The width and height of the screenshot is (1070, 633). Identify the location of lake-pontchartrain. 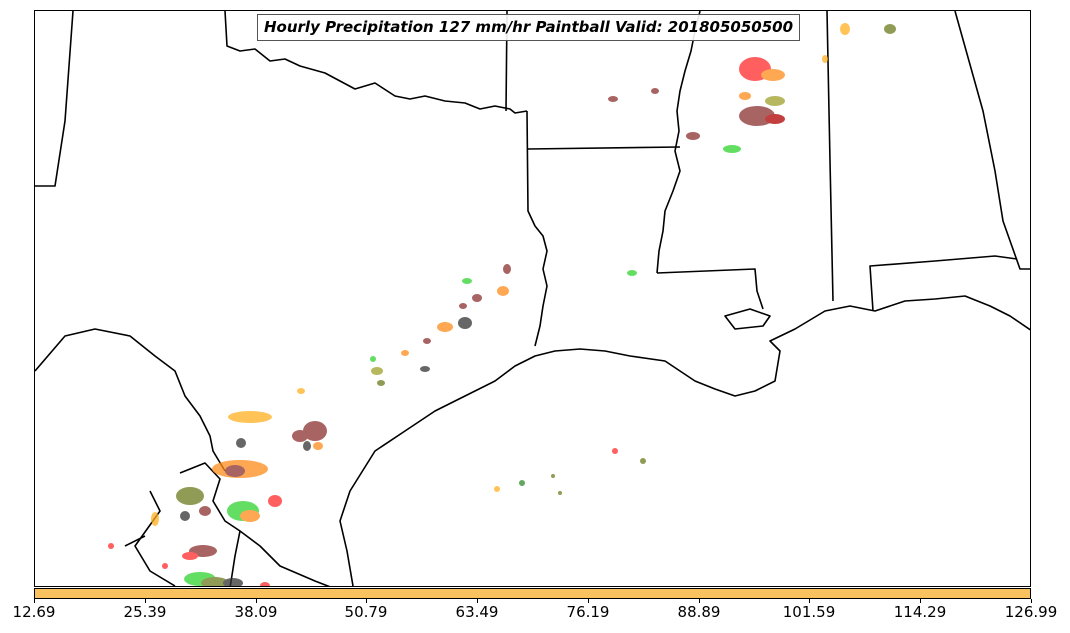
(747, 319).